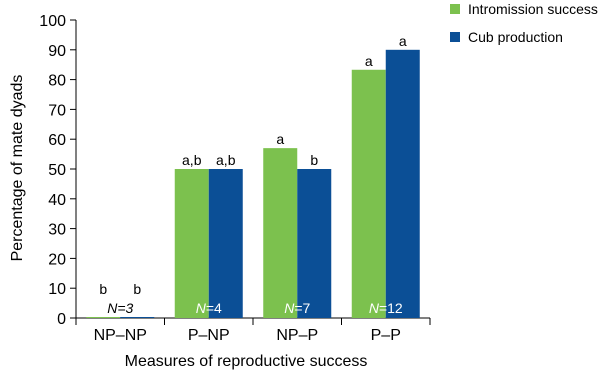  Describe the element at coordinates (209, 335) in the screenshot. I see `x-category-label: P–NP` at that location.